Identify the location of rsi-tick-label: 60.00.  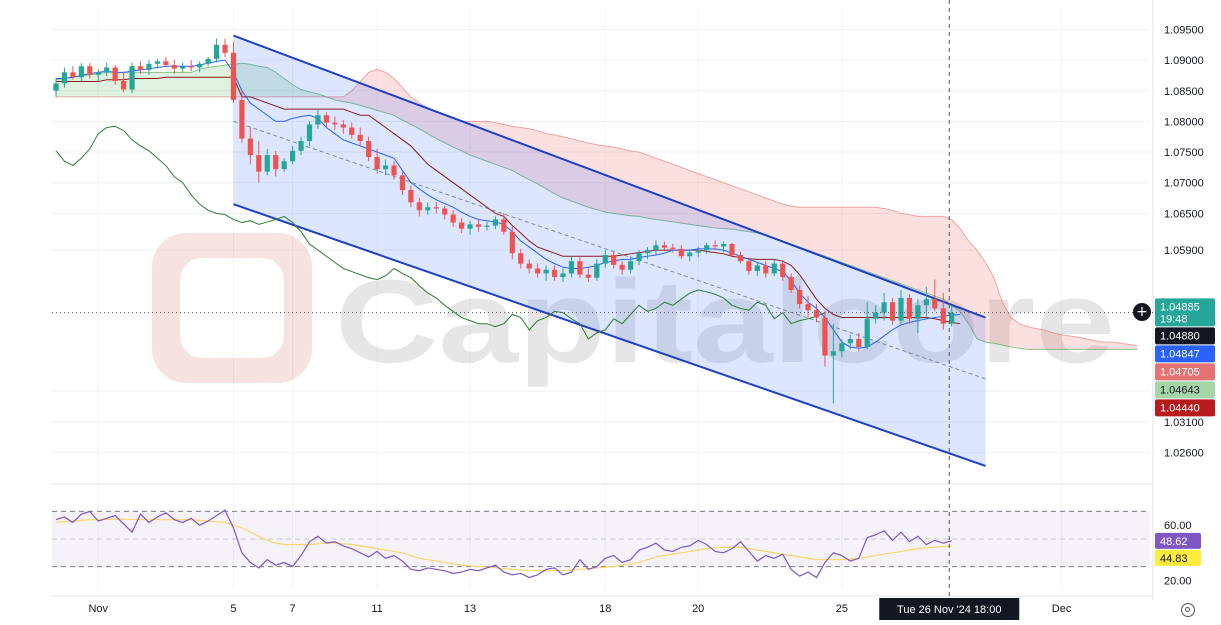
(1178, 526).